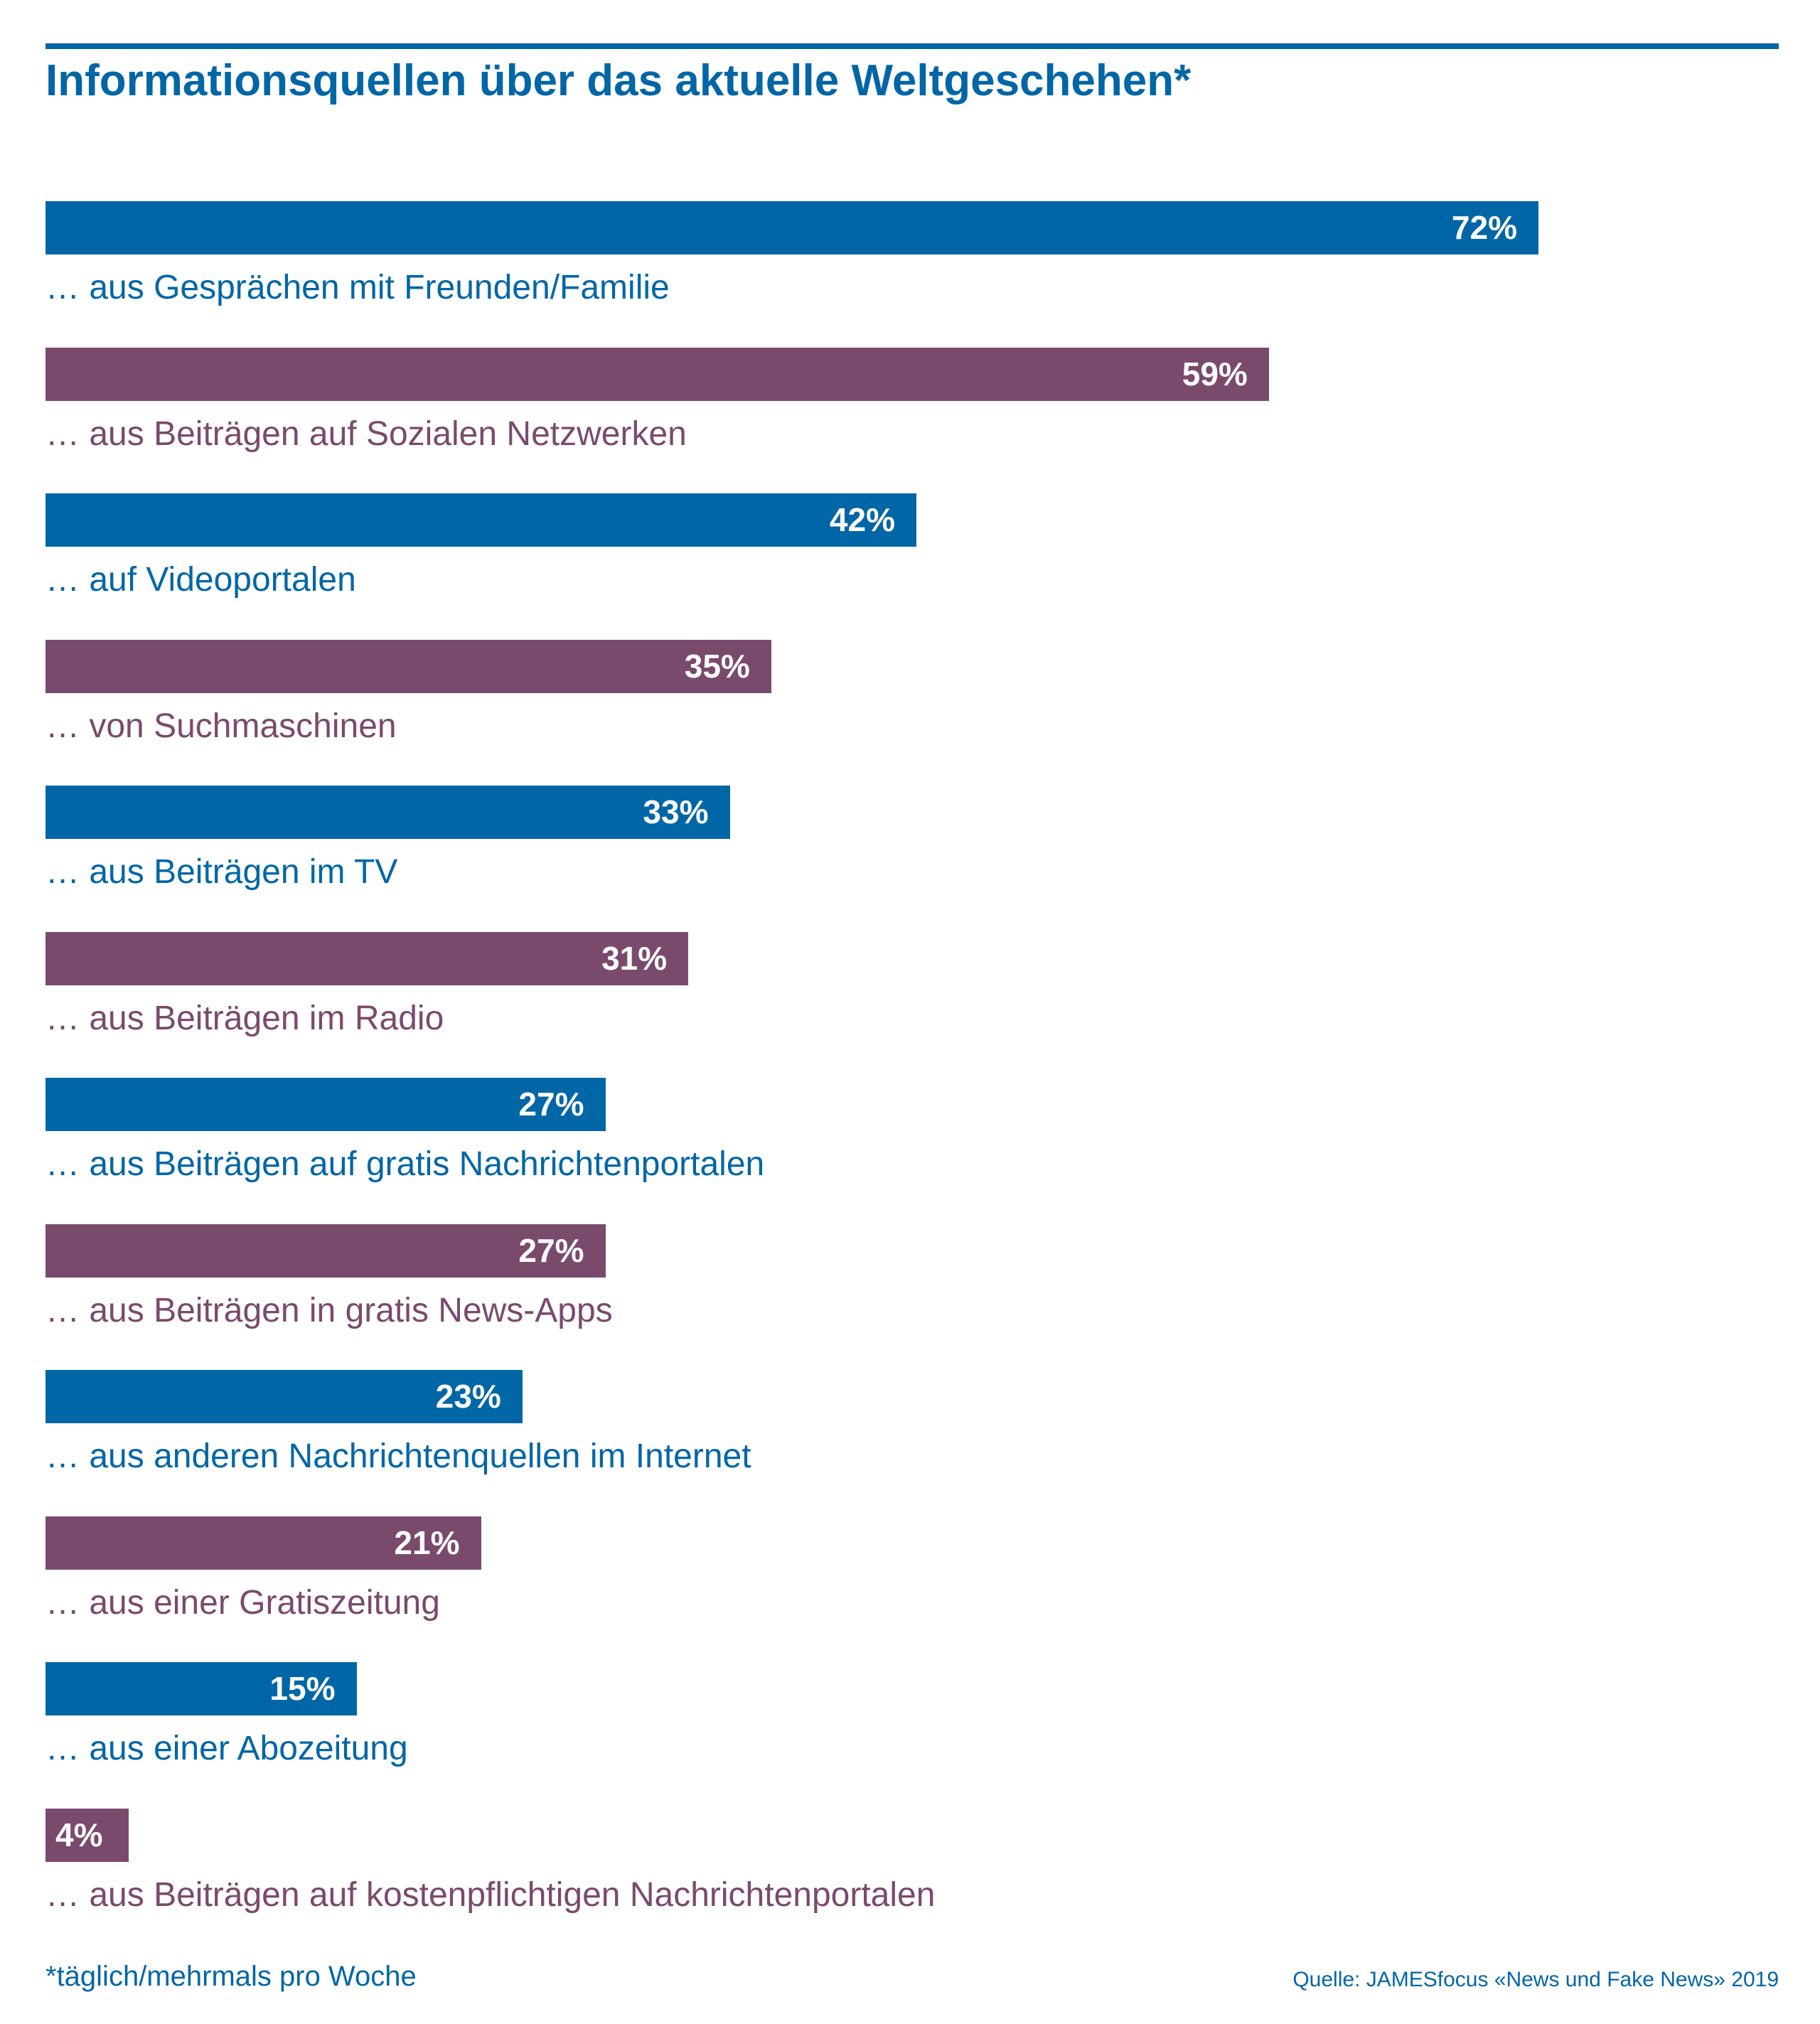 The image size is (1820, 2024). I want to click on category-label: … aus Gesprächen mit Freunden/Familie, so click(358, 287).